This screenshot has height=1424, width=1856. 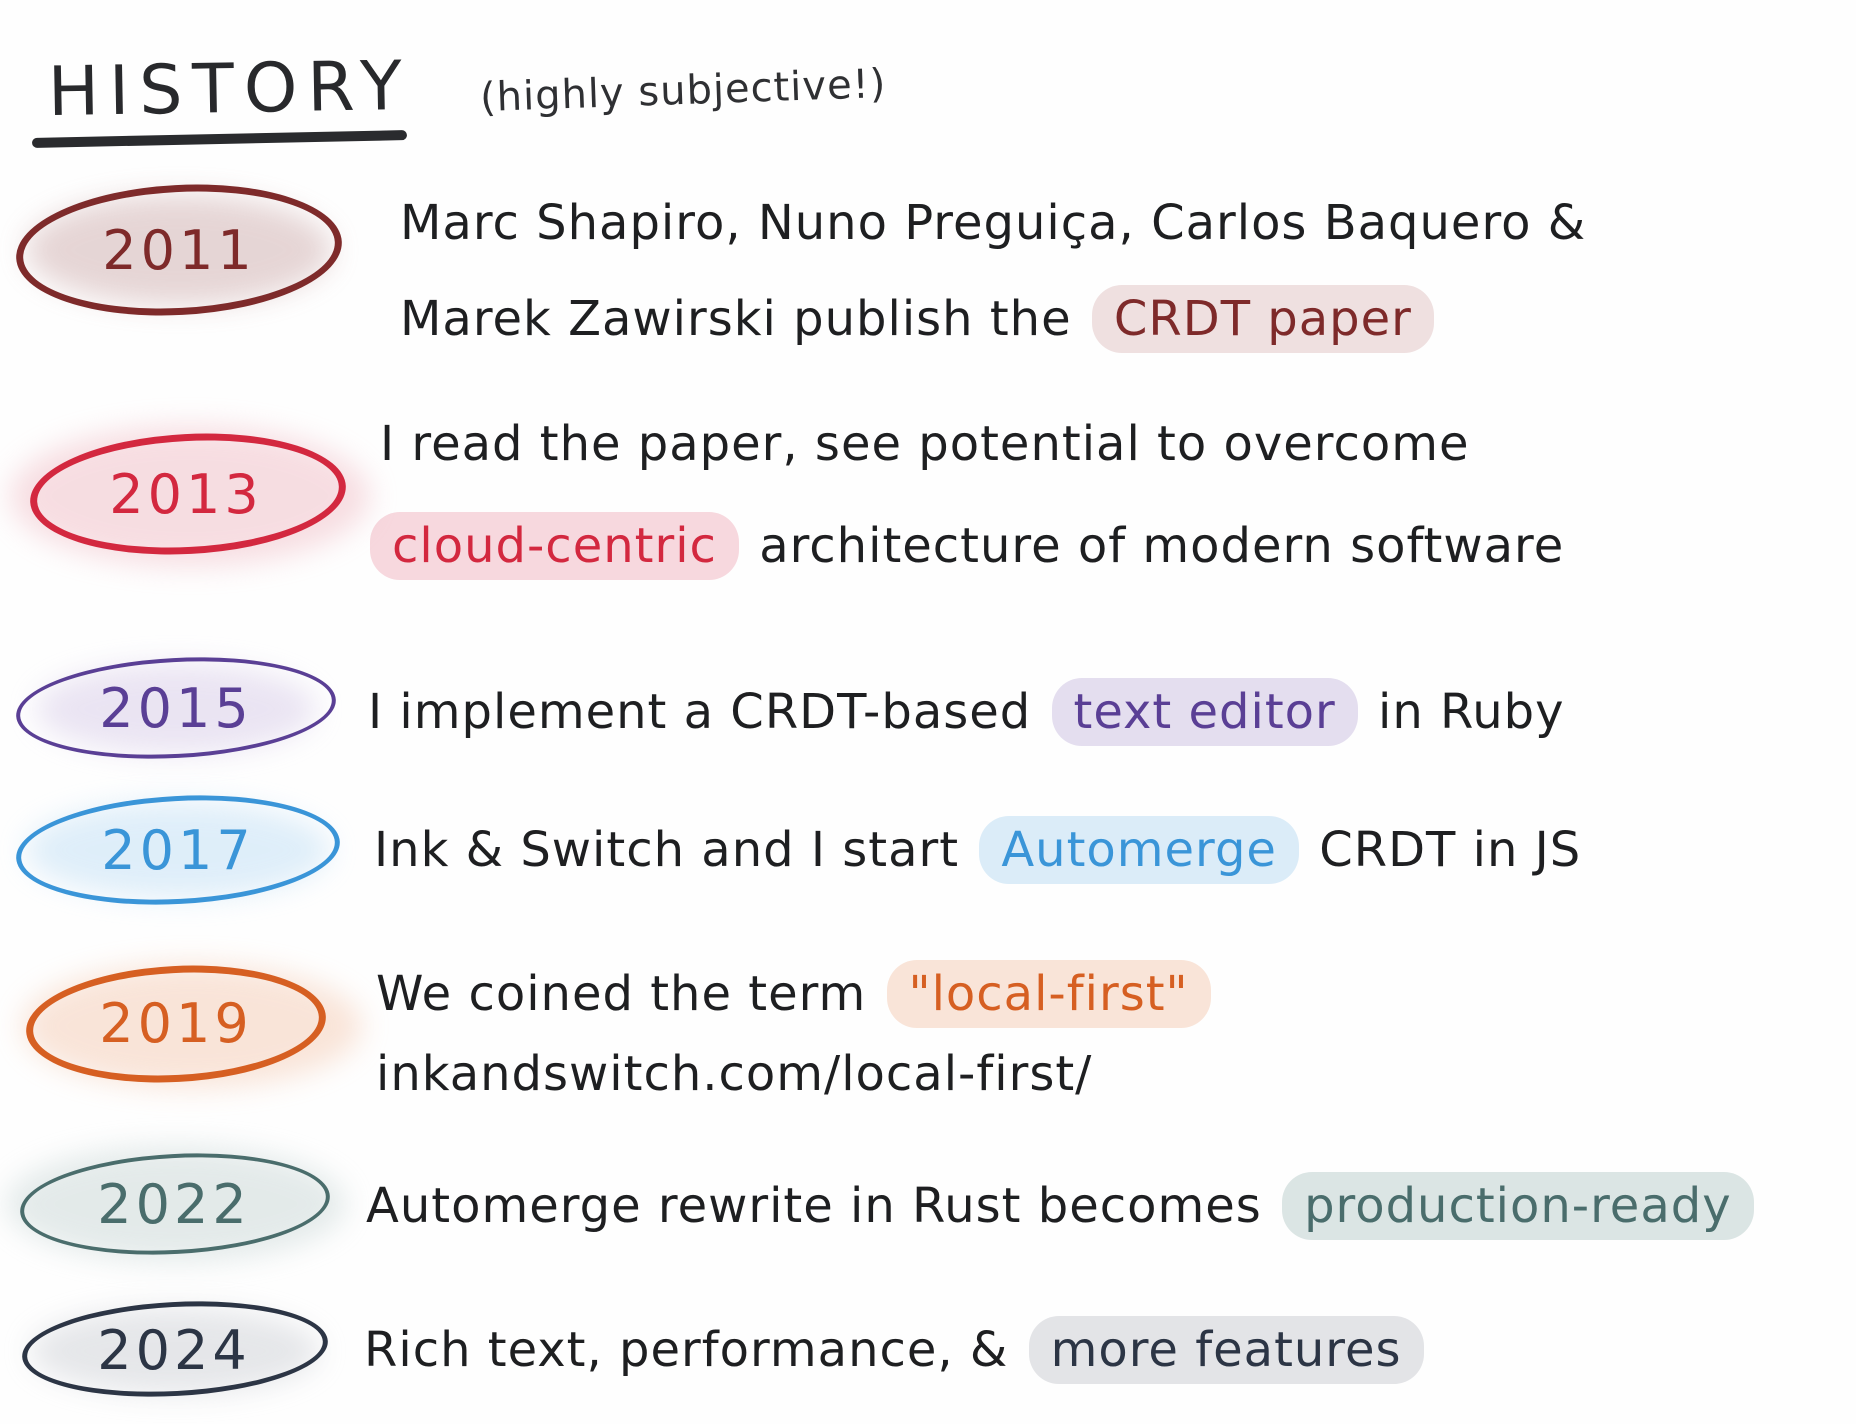 What do you see at coordinates (629, 994) in the screenshot?
I see `entry-text: We coined the term` at bounding box center [629, 994].